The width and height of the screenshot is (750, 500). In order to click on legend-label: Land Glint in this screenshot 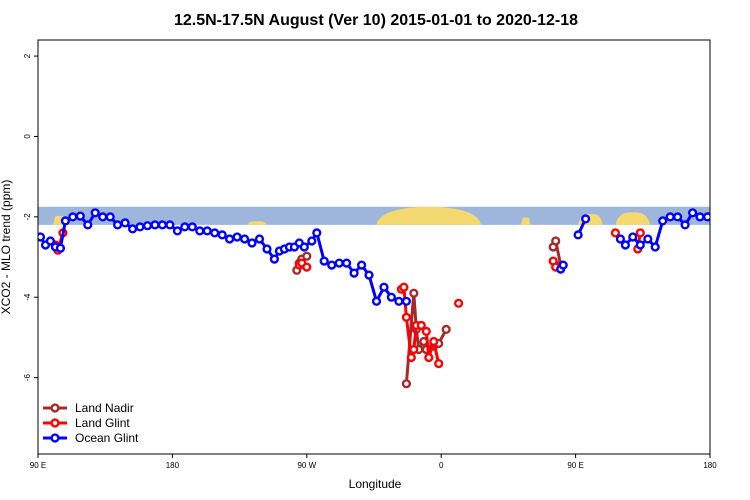, I will do `click(102, 423)`.